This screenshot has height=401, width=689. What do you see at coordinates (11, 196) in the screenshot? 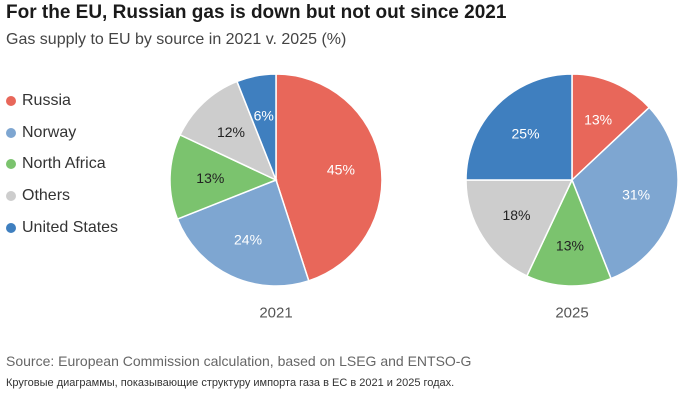
I see `legend-swatch-others` at bounding box center [11, 196].